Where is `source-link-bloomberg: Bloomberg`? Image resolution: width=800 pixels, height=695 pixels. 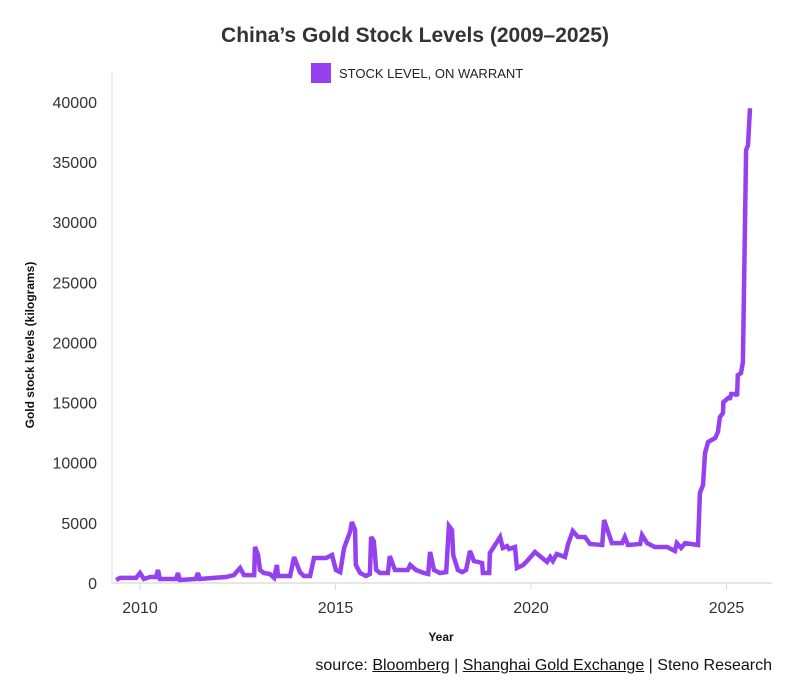 source-link-bloomberg: Bloomberg is located at coordinates (411, 665).